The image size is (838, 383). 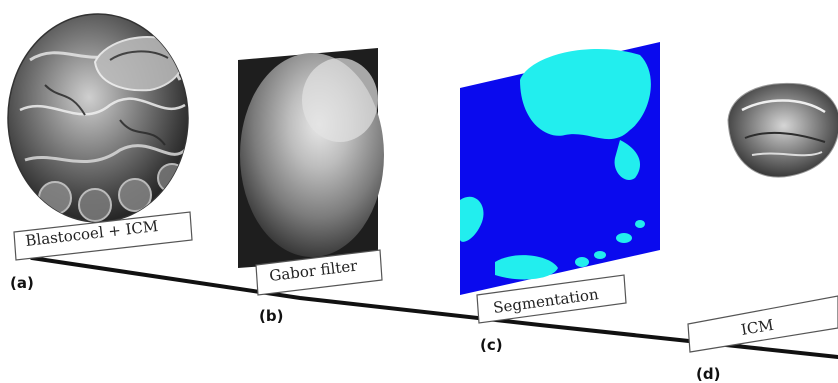 I want to click on label-box-b: Gabor filter, so click(x=319, y=272).